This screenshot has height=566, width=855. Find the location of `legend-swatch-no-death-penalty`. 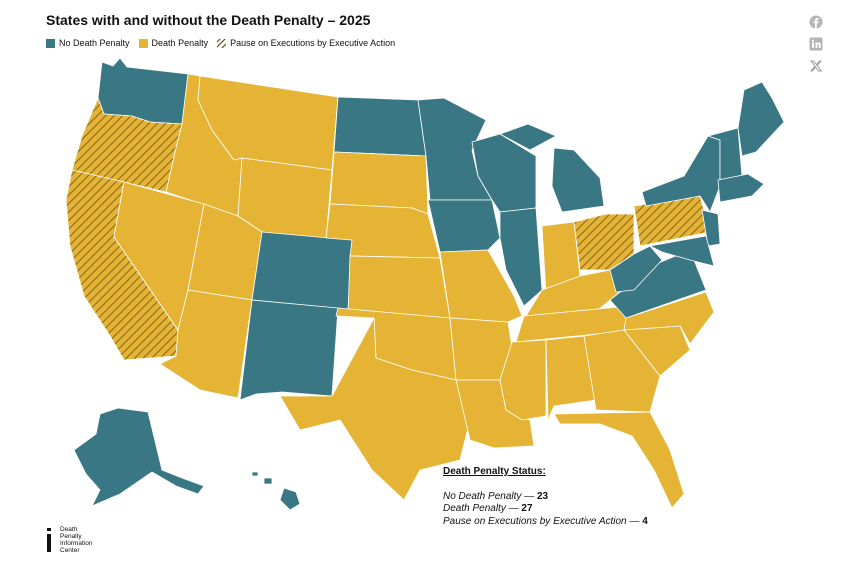

legend-swatch-no-death-penalty is located at coordinates (50, 43).